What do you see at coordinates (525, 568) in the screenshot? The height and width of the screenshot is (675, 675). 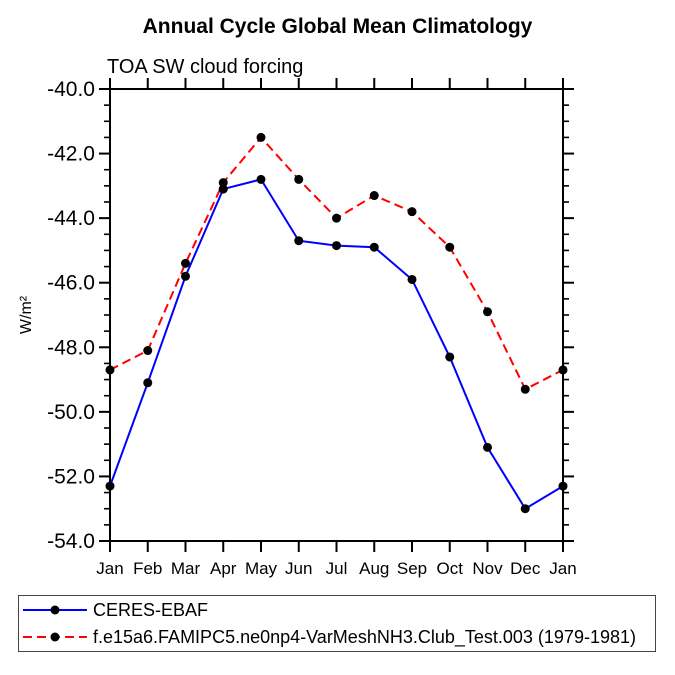 I see `x-tick-label: Dec` at bounding box center [525, 568].